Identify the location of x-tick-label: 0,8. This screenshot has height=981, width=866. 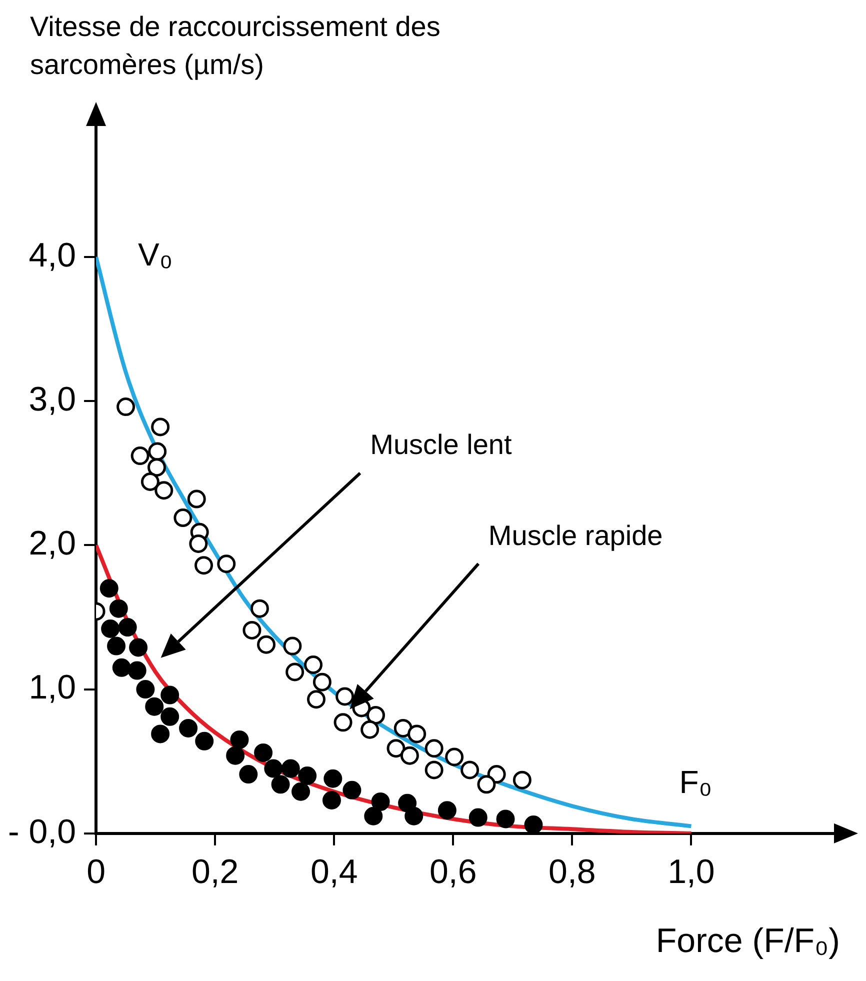
(572, 872).